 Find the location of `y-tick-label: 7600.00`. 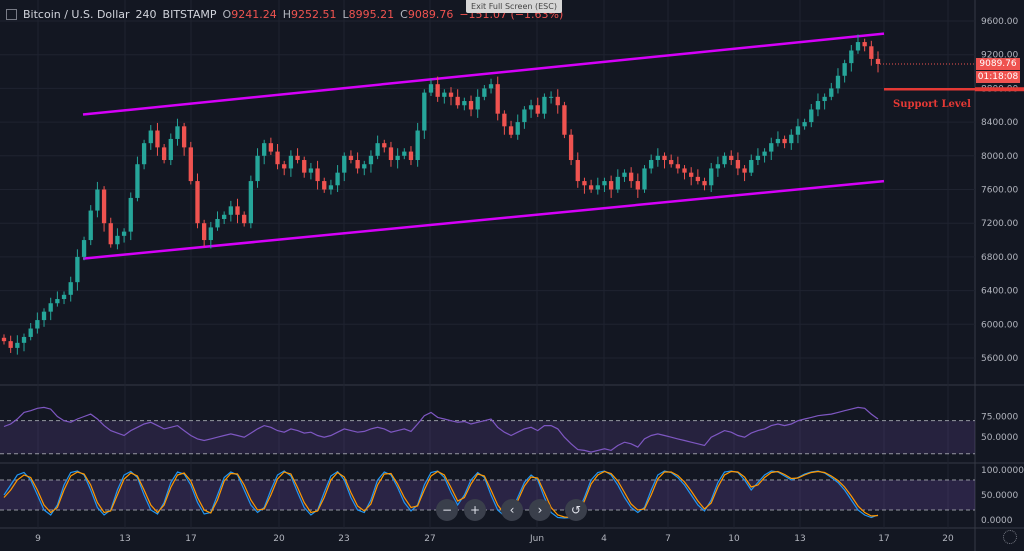

y-tick-label: 7600.00 is located at coordinates (999, 191).